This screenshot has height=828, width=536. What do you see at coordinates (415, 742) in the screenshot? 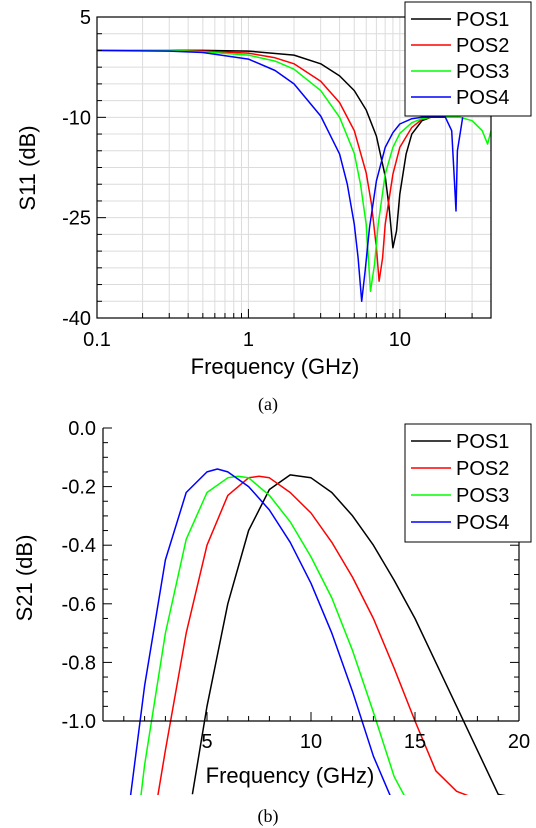
I see `s21-x-tick-label: 15` at bounding box center [415, 742].